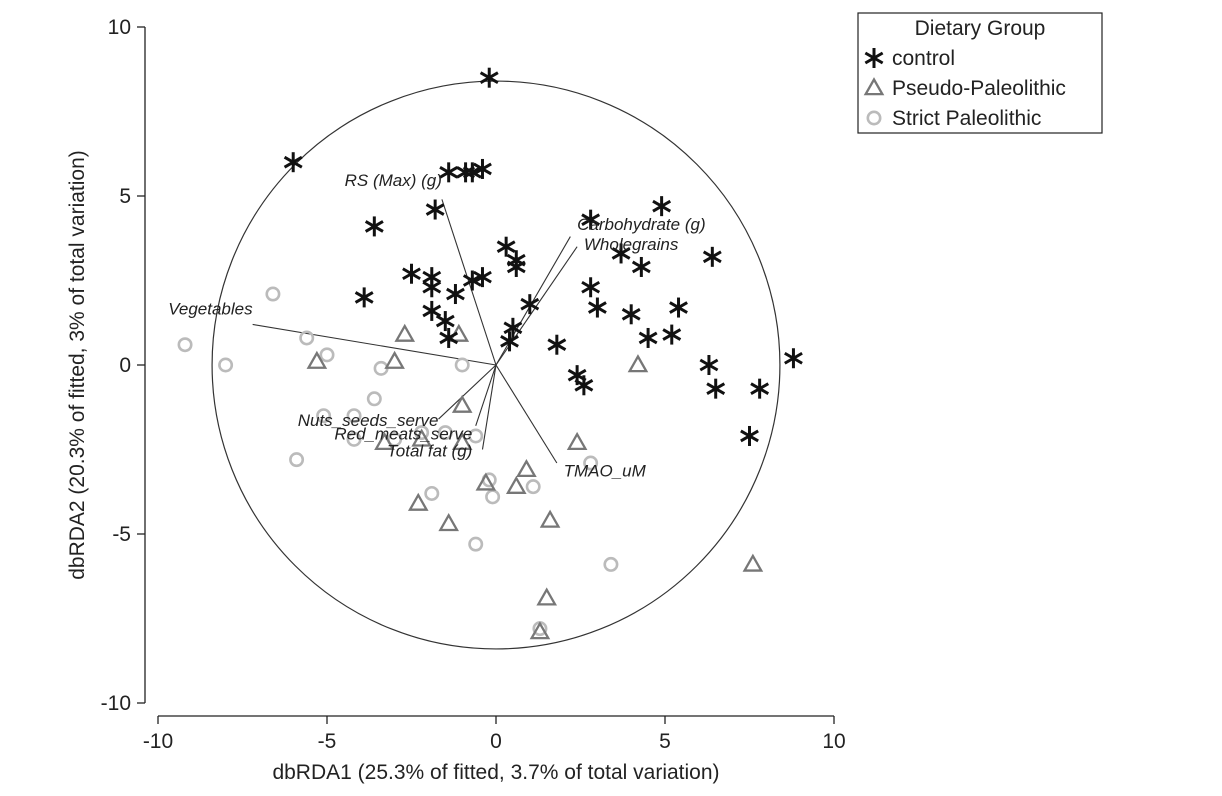 The width and height of the screenshot is (1222, 796). I want to click on x-tick-label: 10, so click(833, 741).